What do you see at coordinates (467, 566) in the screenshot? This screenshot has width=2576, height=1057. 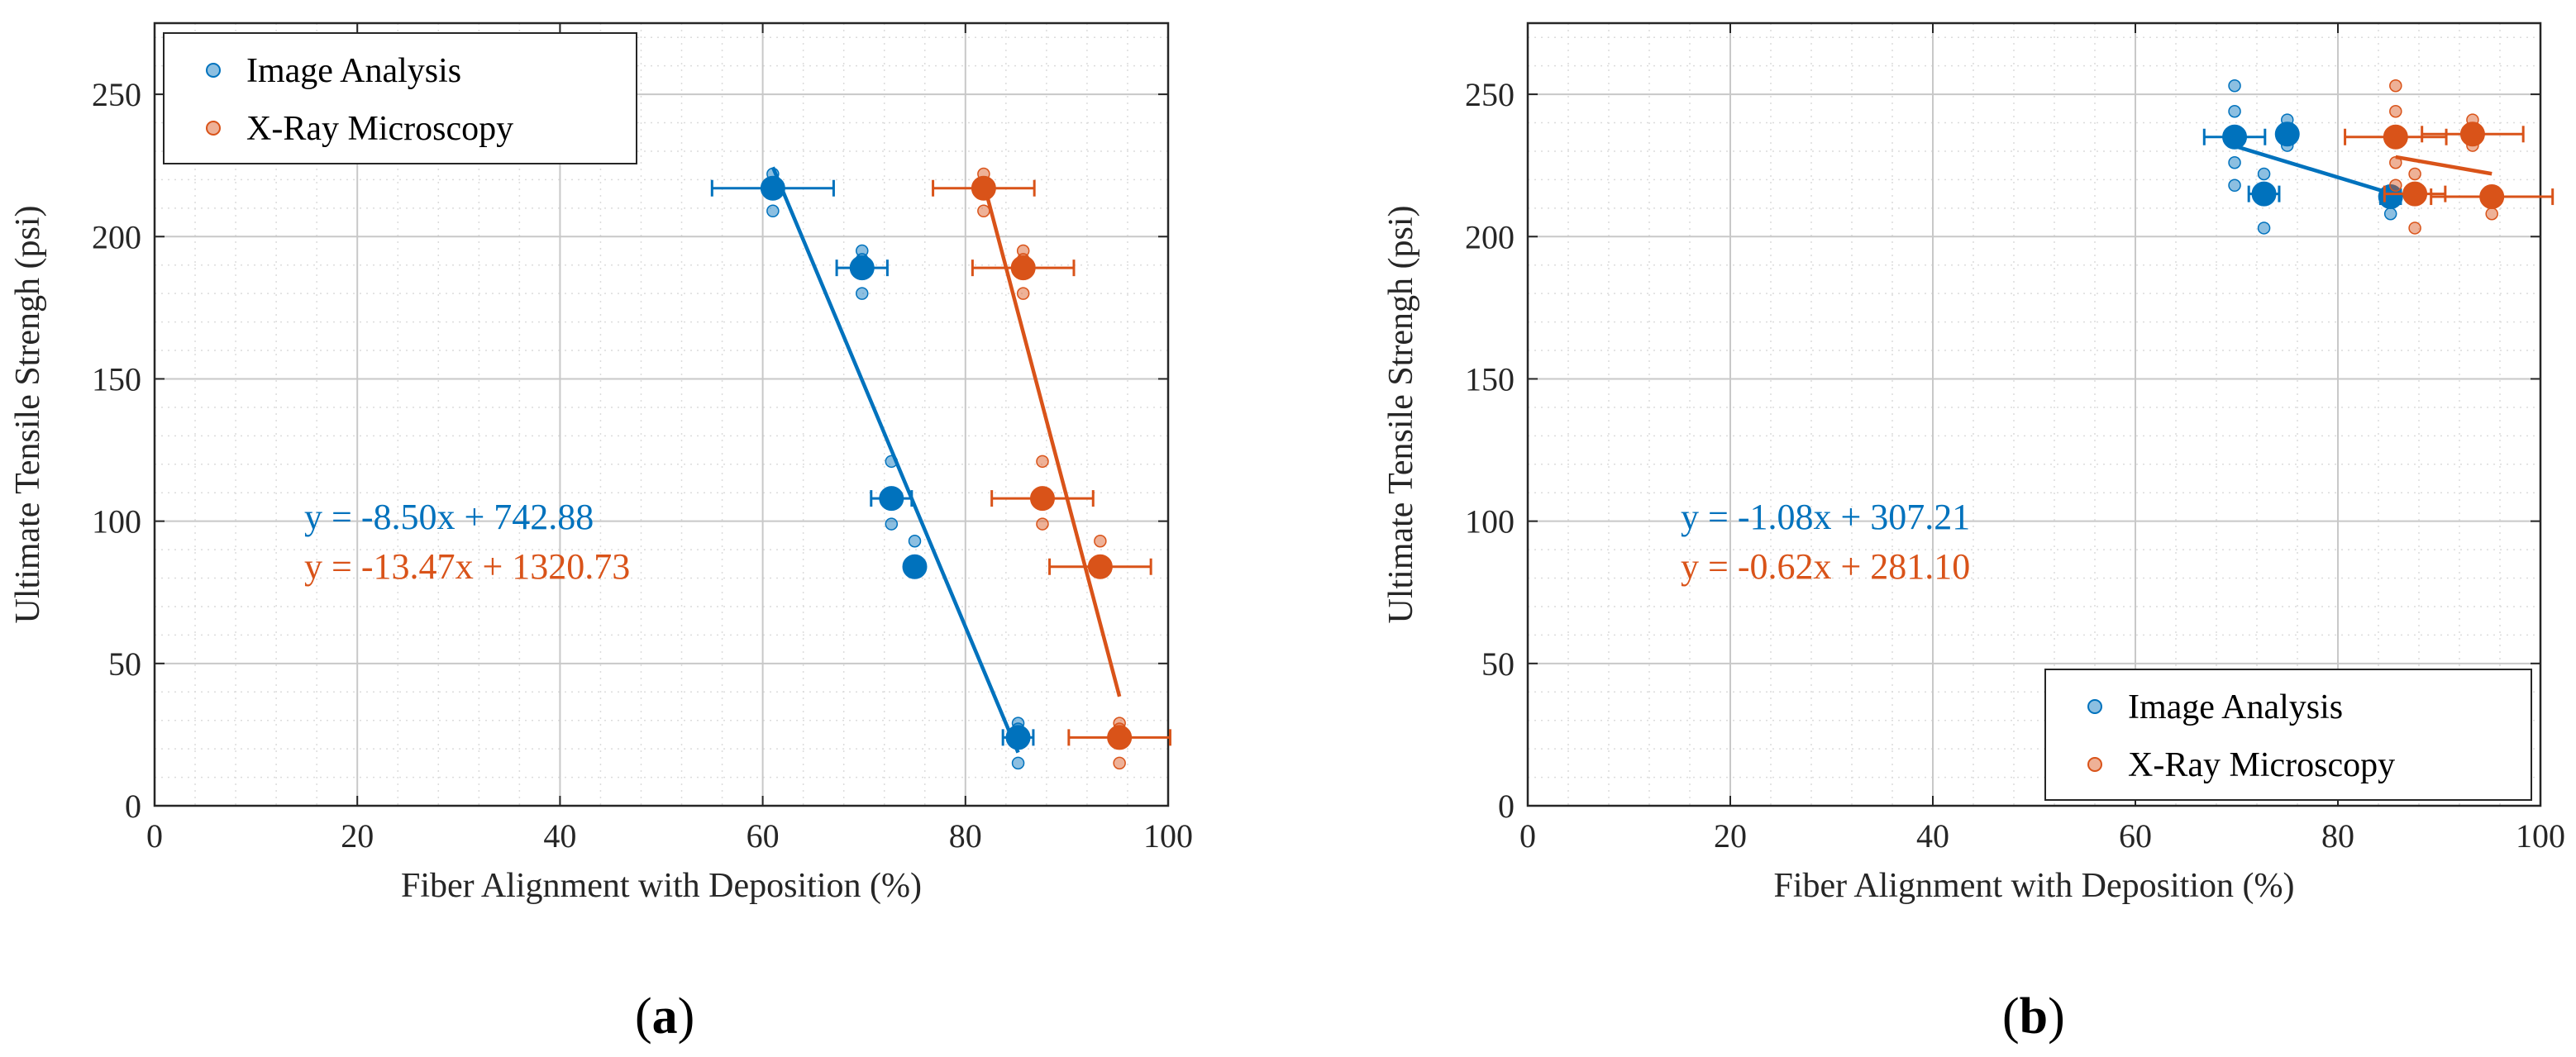 I see `equation-label: y = -13.47x + 1320.73` at bounding box center [467, 566].